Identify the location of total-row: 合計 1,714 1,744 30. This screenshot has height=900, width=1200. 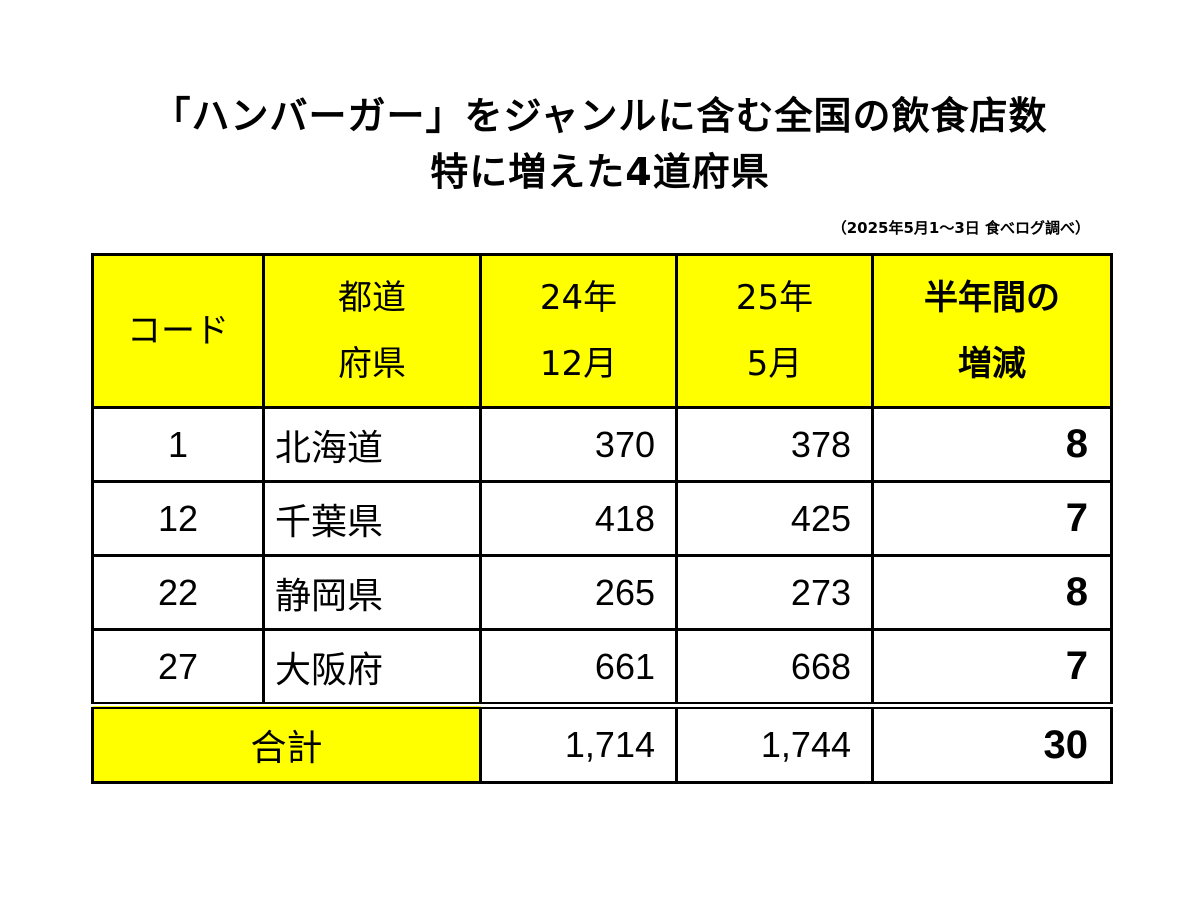
(602, 743).